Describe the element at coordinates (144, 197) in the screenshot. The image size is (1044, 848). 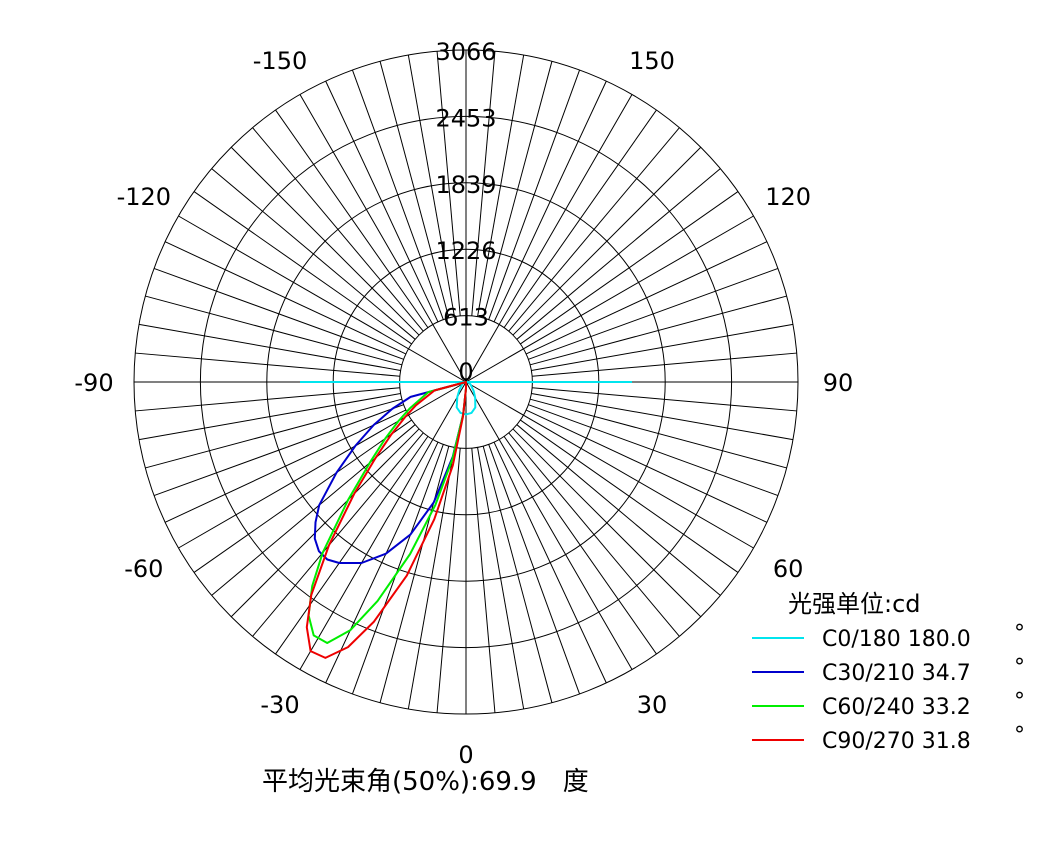
I see `angle-label: -120` at that location.